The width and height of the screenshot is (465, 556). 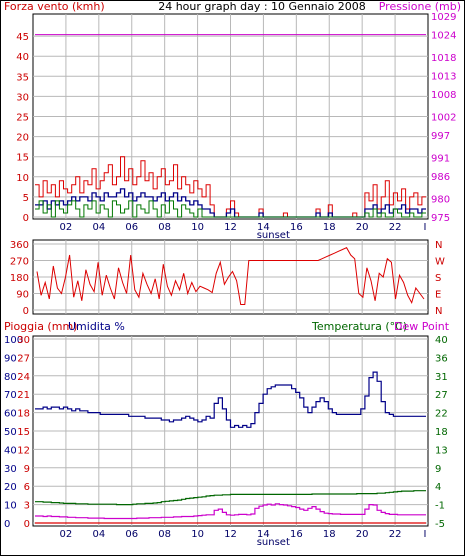 What do you see at coordinates (440, 524) in the screenshot?
I see `temperature-tick-label: -5` at bounding box center [440, 524].